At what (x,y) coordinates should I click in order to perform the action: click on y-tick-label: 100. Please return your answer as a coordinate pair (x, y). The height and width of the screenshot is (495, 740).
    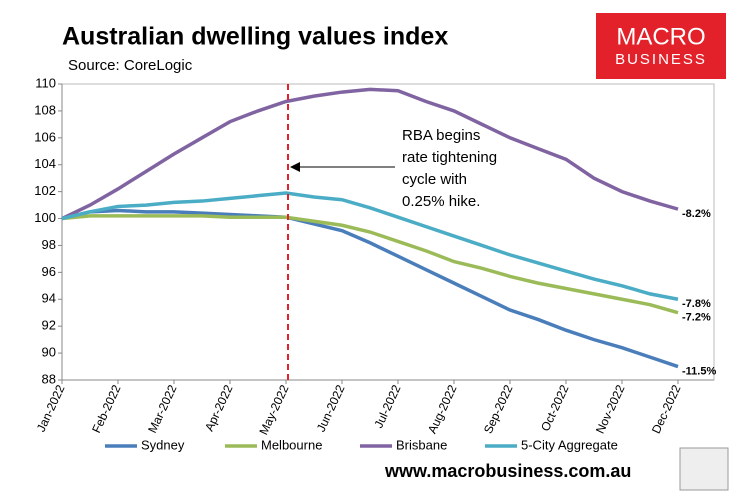
    Looking at the image, I should click on (45, 217).